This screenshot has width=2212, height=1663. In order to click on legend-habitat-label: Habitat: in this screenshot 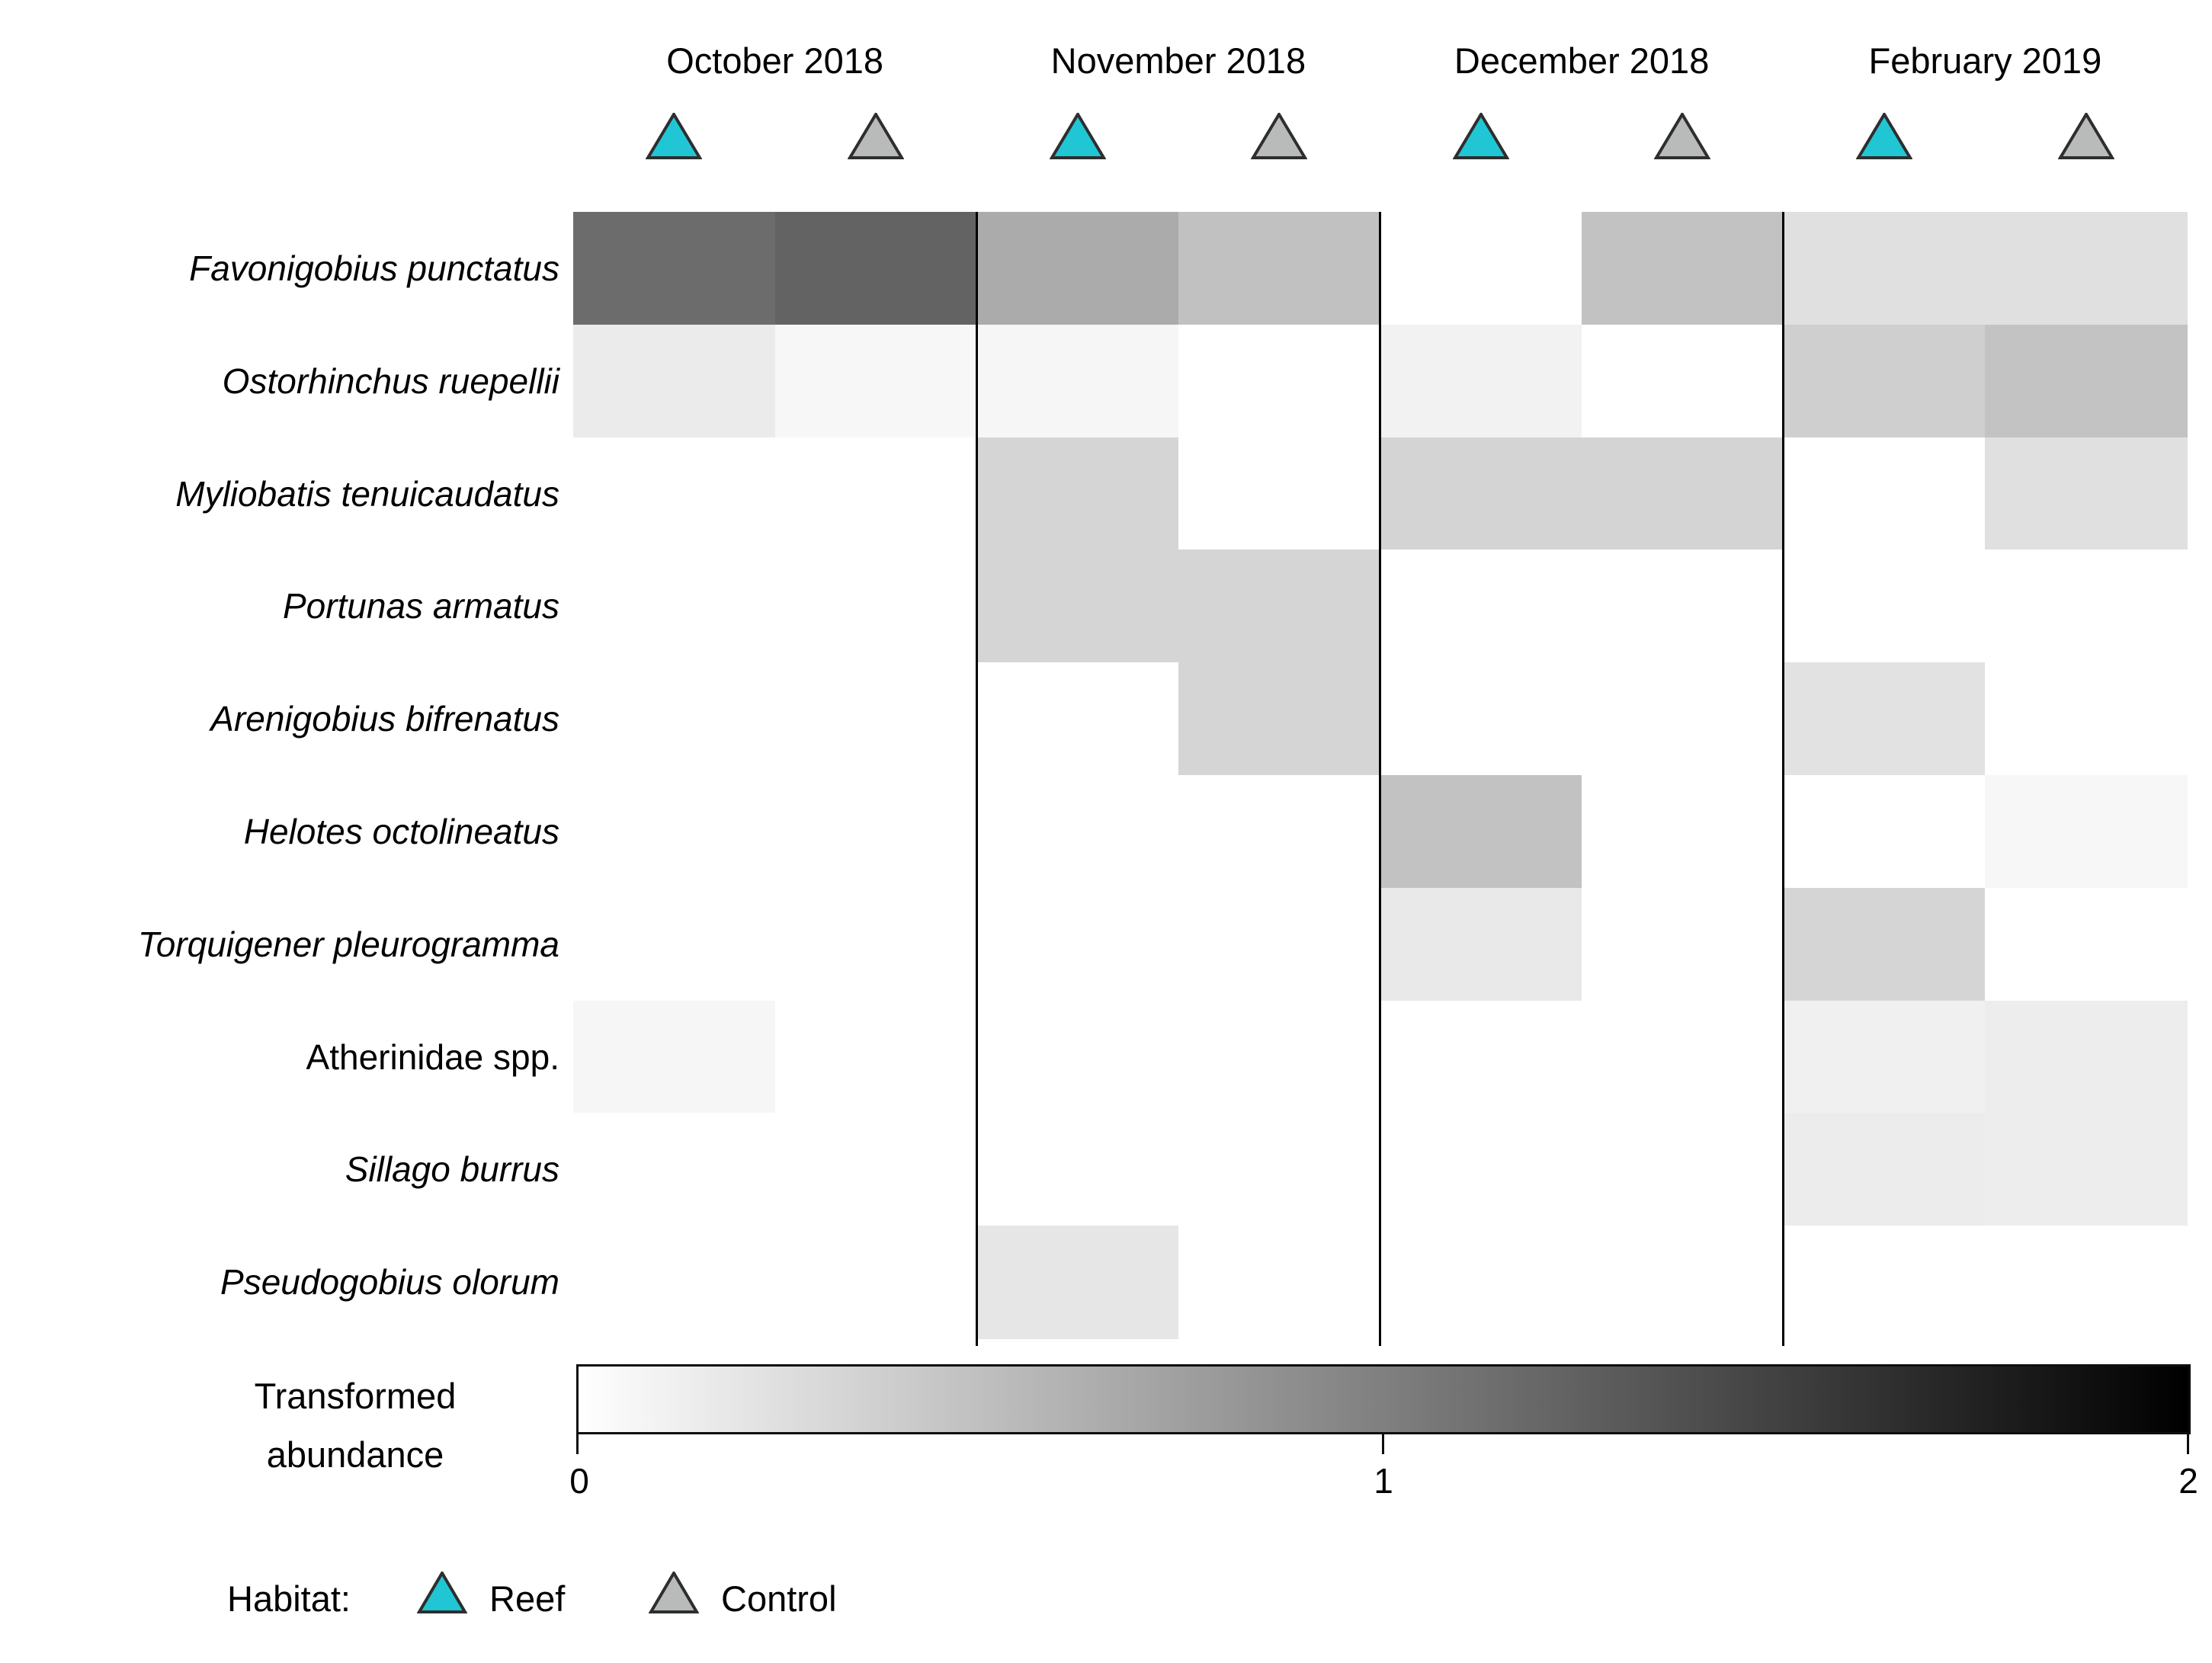, I will do `click(289, 1598)`.